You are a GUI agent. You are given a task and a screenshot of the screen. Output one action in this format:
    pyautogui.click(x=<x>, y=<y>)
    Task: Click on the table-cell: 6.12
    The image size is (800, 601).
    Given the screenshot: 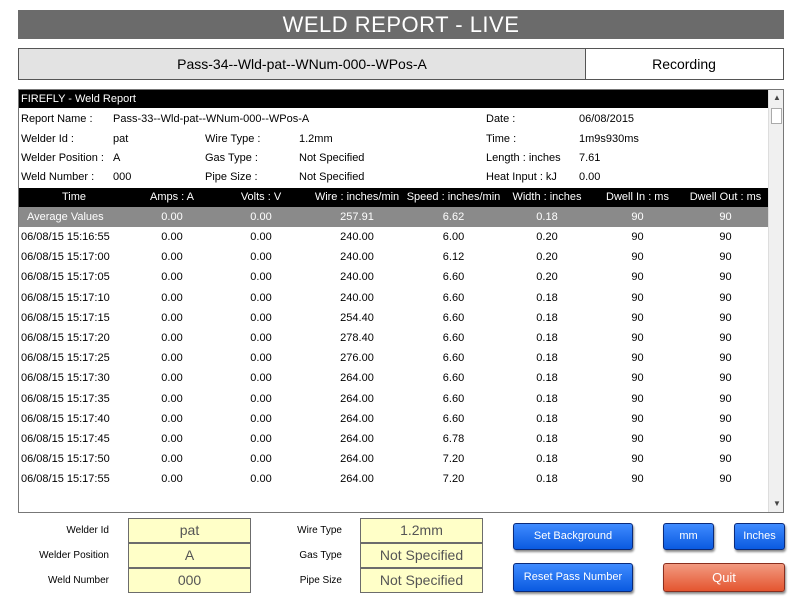 What is the action you would take?
    pyautogui.click(x=453, y=257)
    